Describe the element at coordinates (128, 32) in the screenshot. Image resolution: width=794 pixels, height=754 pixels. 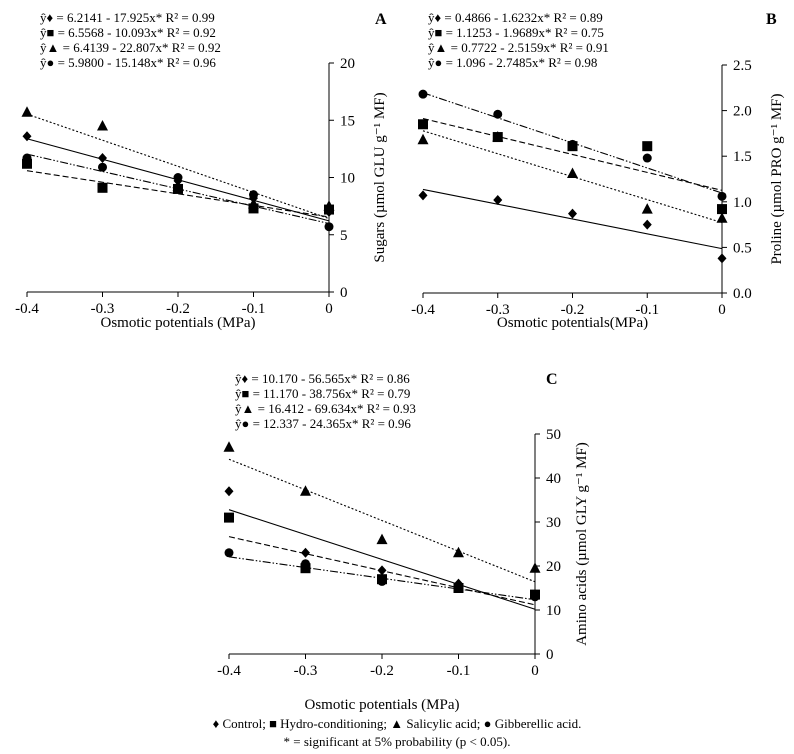
I see `regression-equation: ŷ■ = 6.5568 - 10.093x* R² = 0.92` at that location.